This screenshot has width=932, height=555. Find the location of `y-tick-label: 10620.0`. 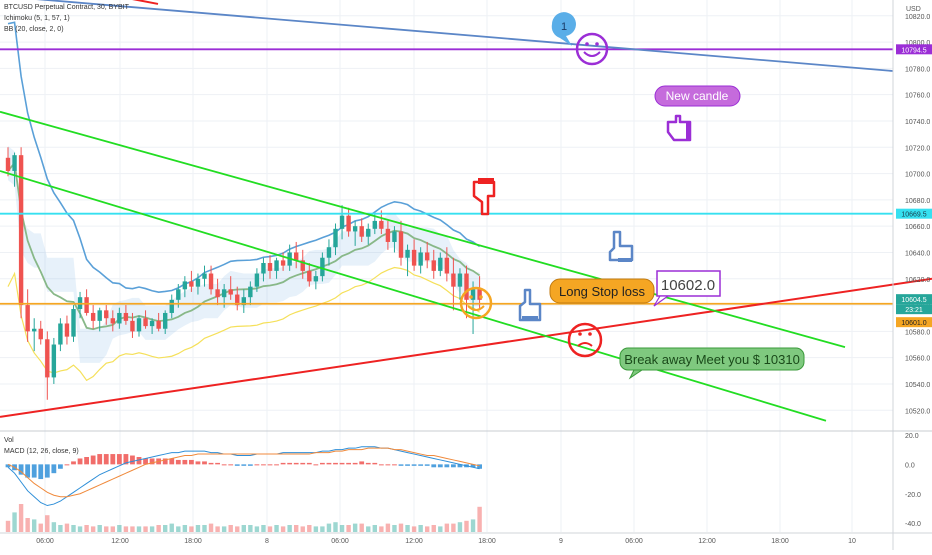

y-tick-label: 10620.0 is located at coordinates (917, 280).